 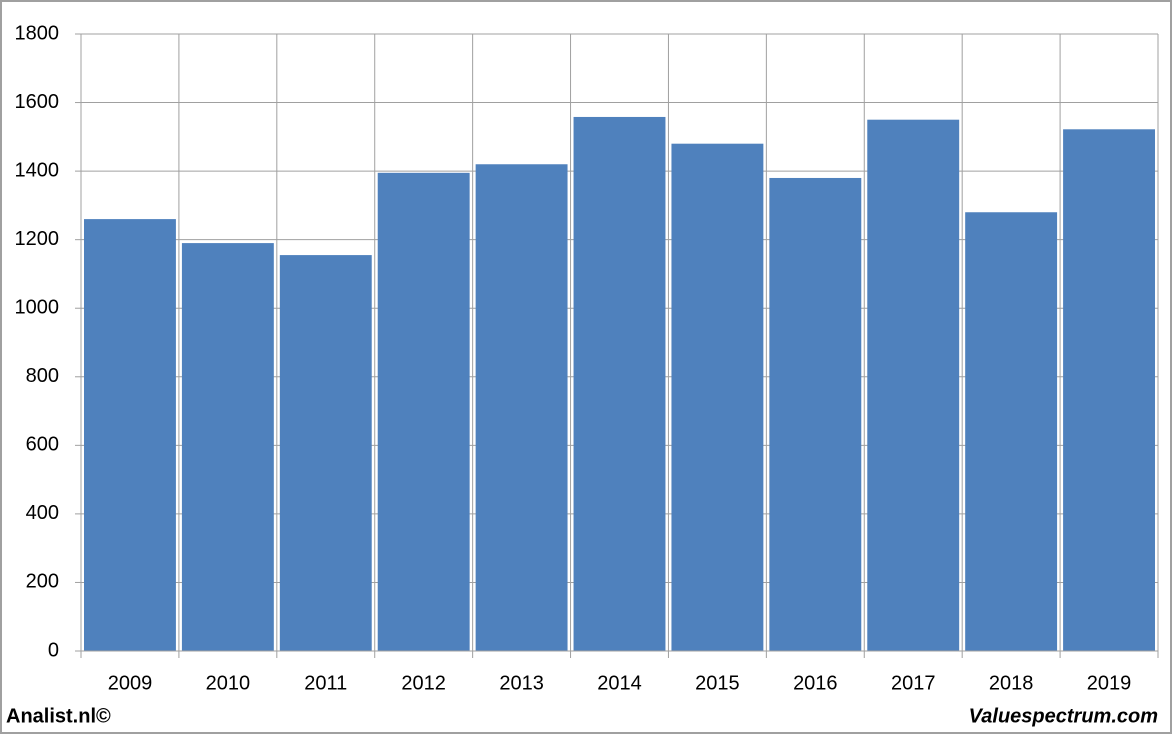 What do you see at coordinates (1109, 683) in the screenshot?
I see `x-tick-label: 2019` at bounding box center [1109, 683].